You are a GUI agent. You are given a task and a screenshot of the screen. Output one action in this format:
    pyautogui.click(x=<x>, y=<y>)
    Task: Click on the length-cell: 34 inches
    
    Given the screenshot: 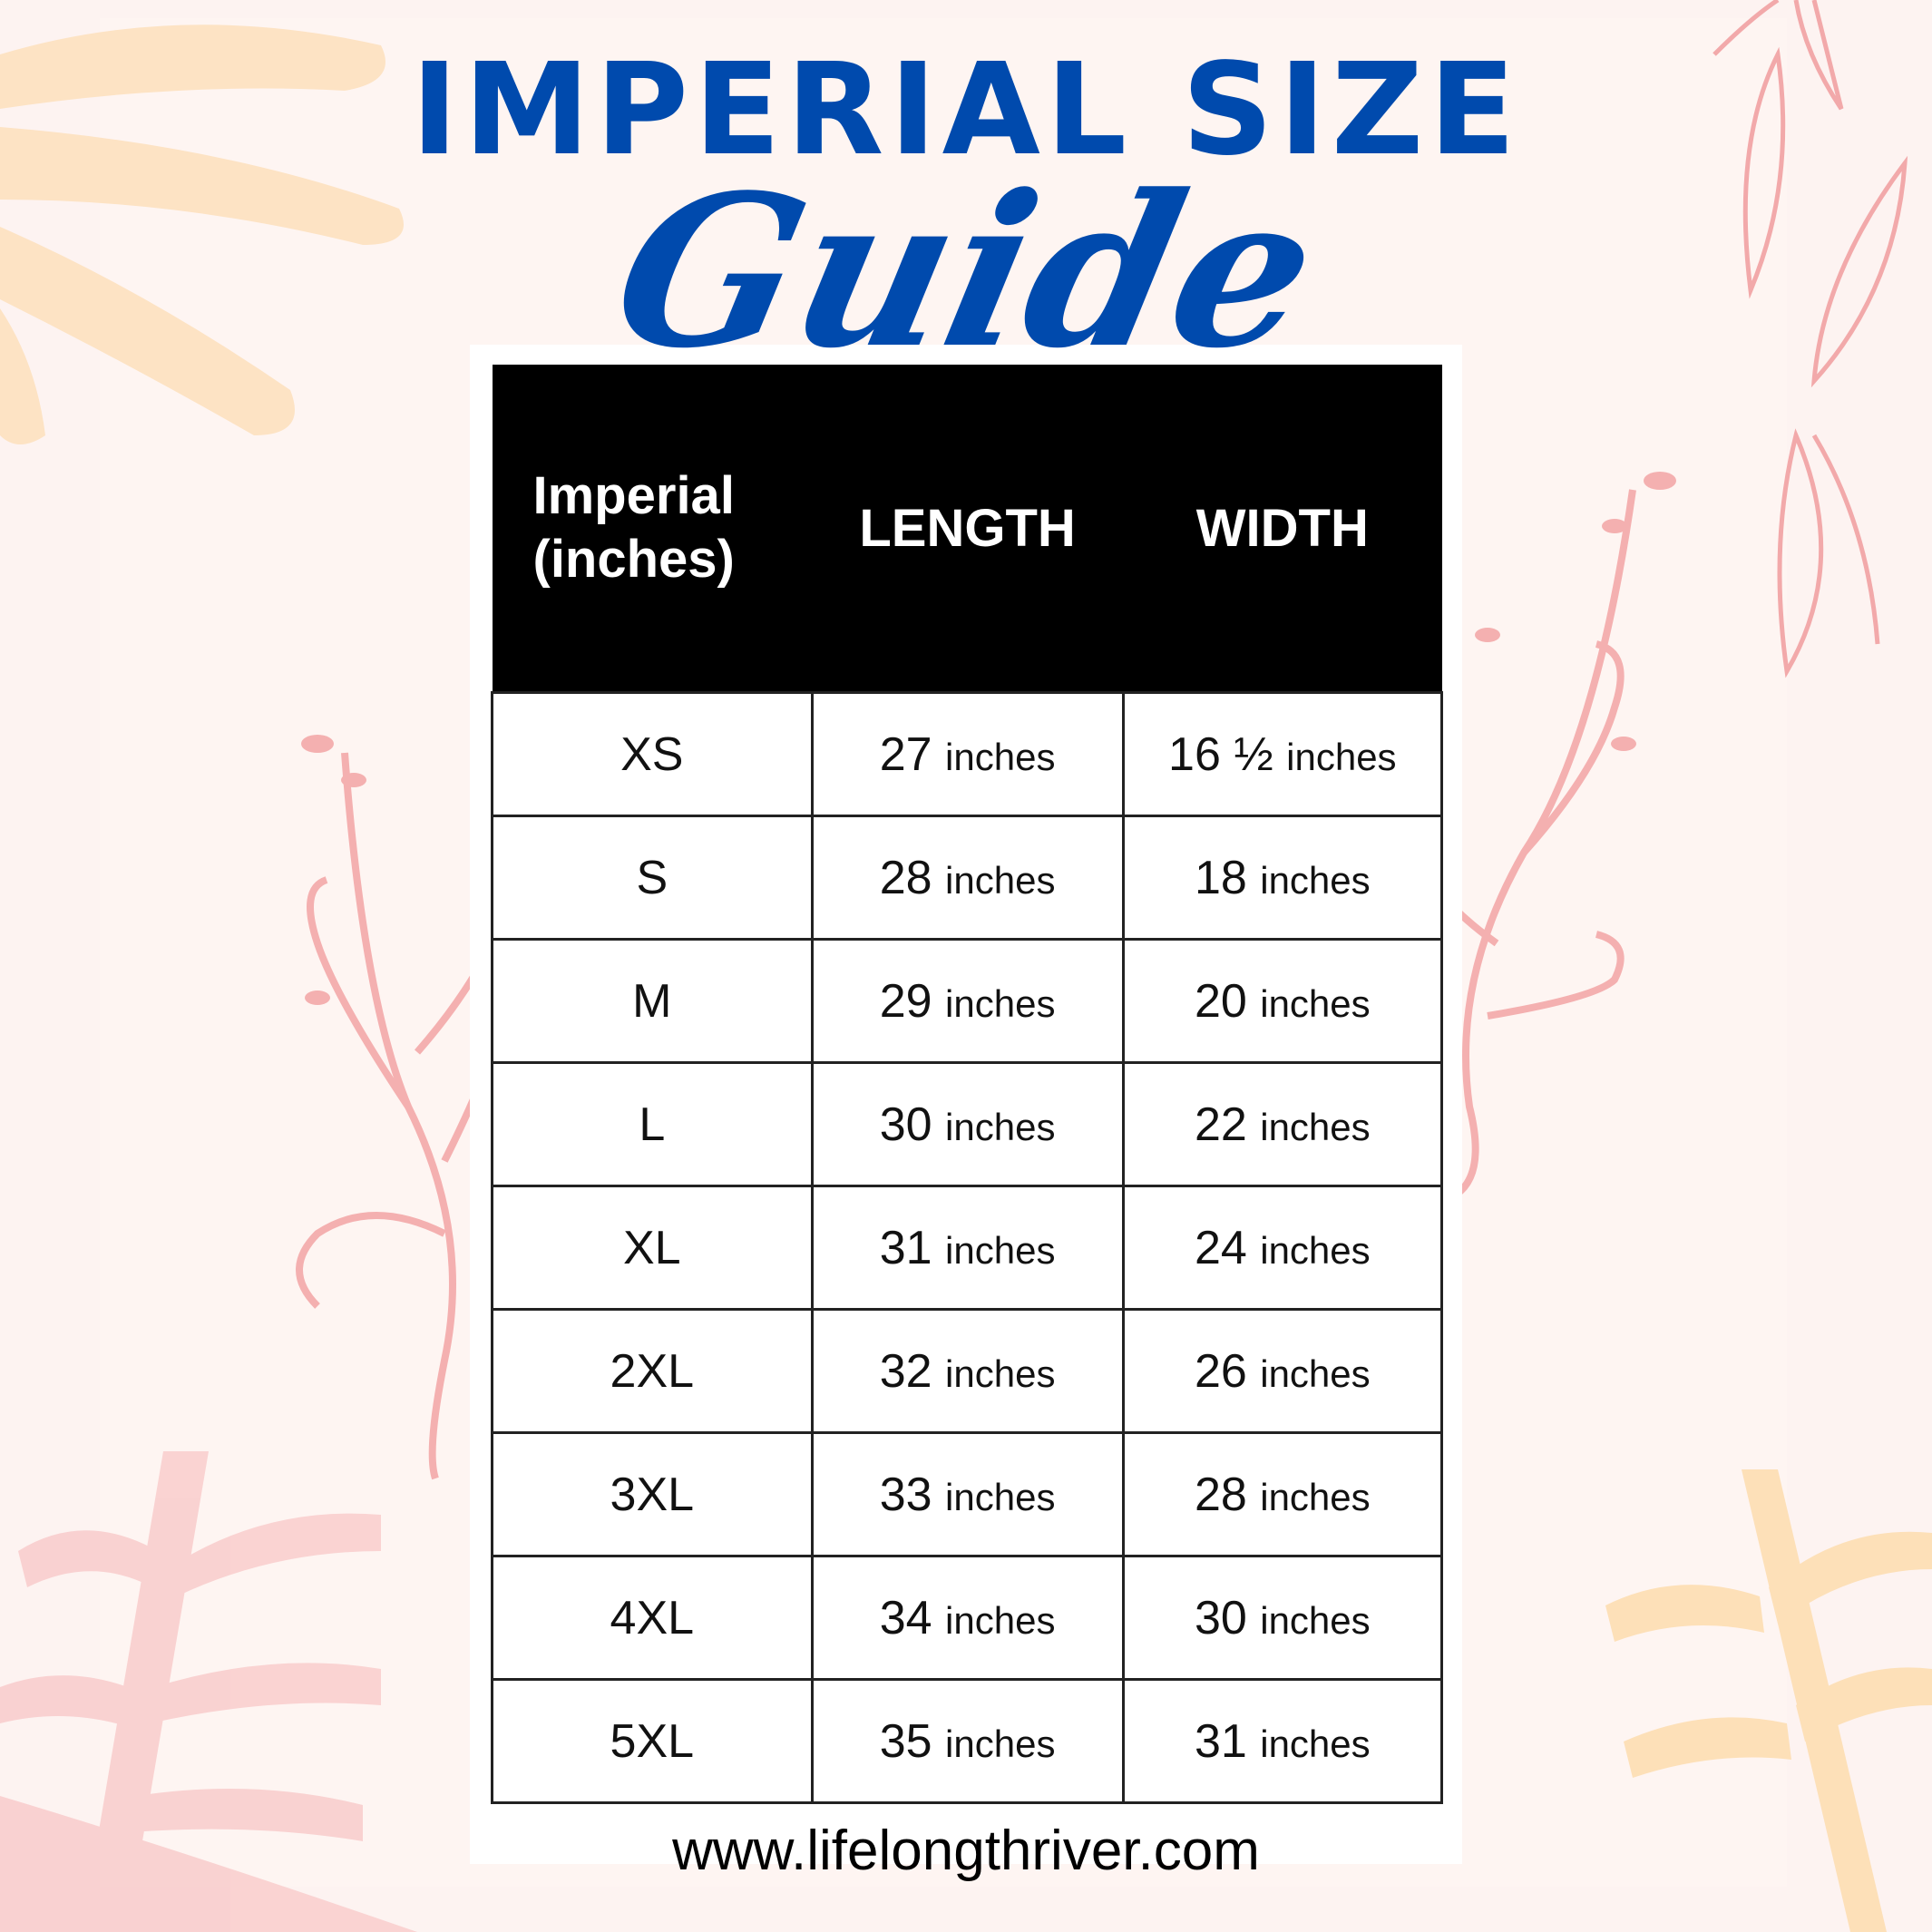 What is the action you would take?
    pyautogui.click(x=967, y=1618)
    